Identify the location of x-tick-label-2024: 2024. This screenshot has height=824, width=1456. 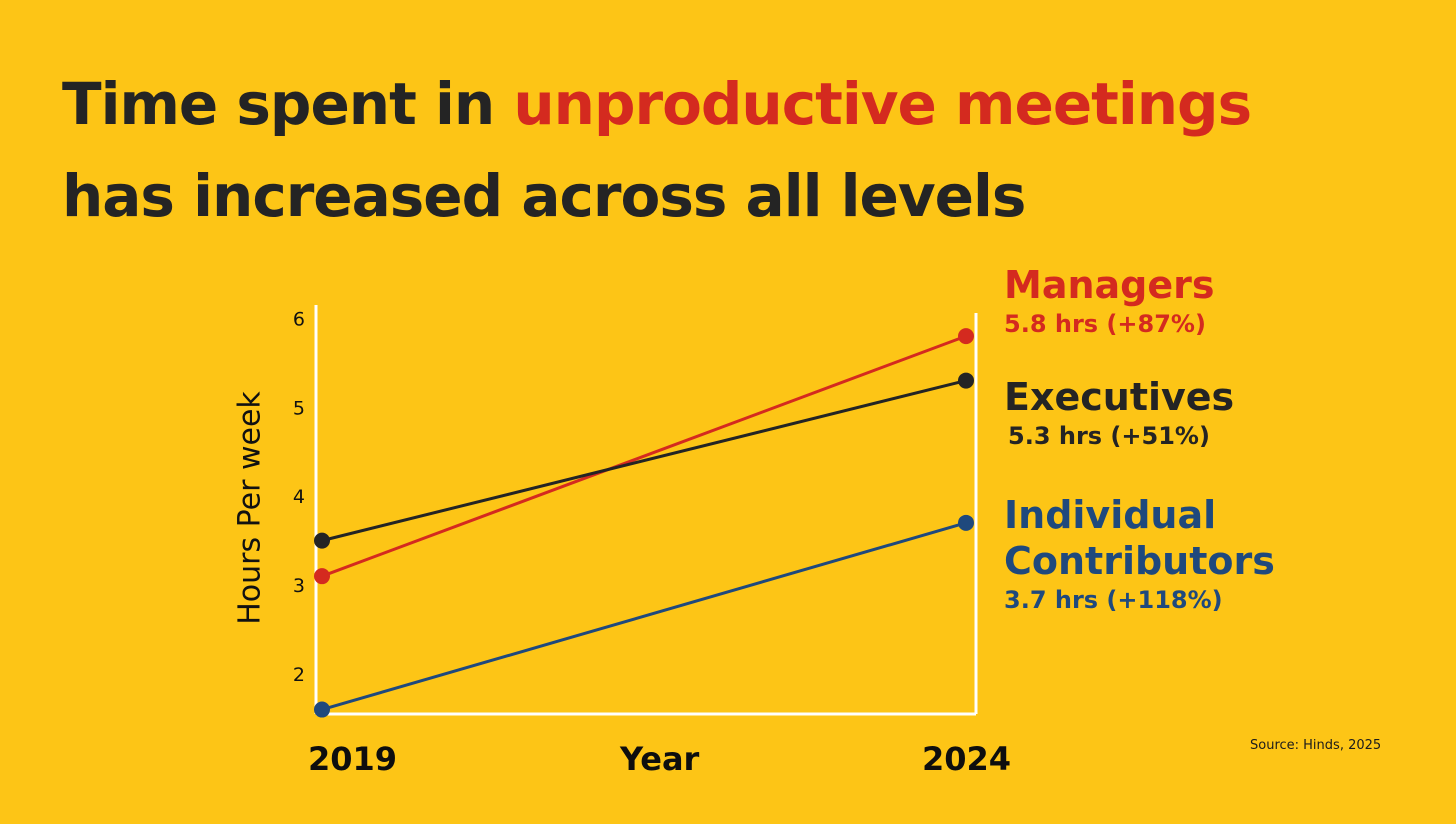
(967, 759).